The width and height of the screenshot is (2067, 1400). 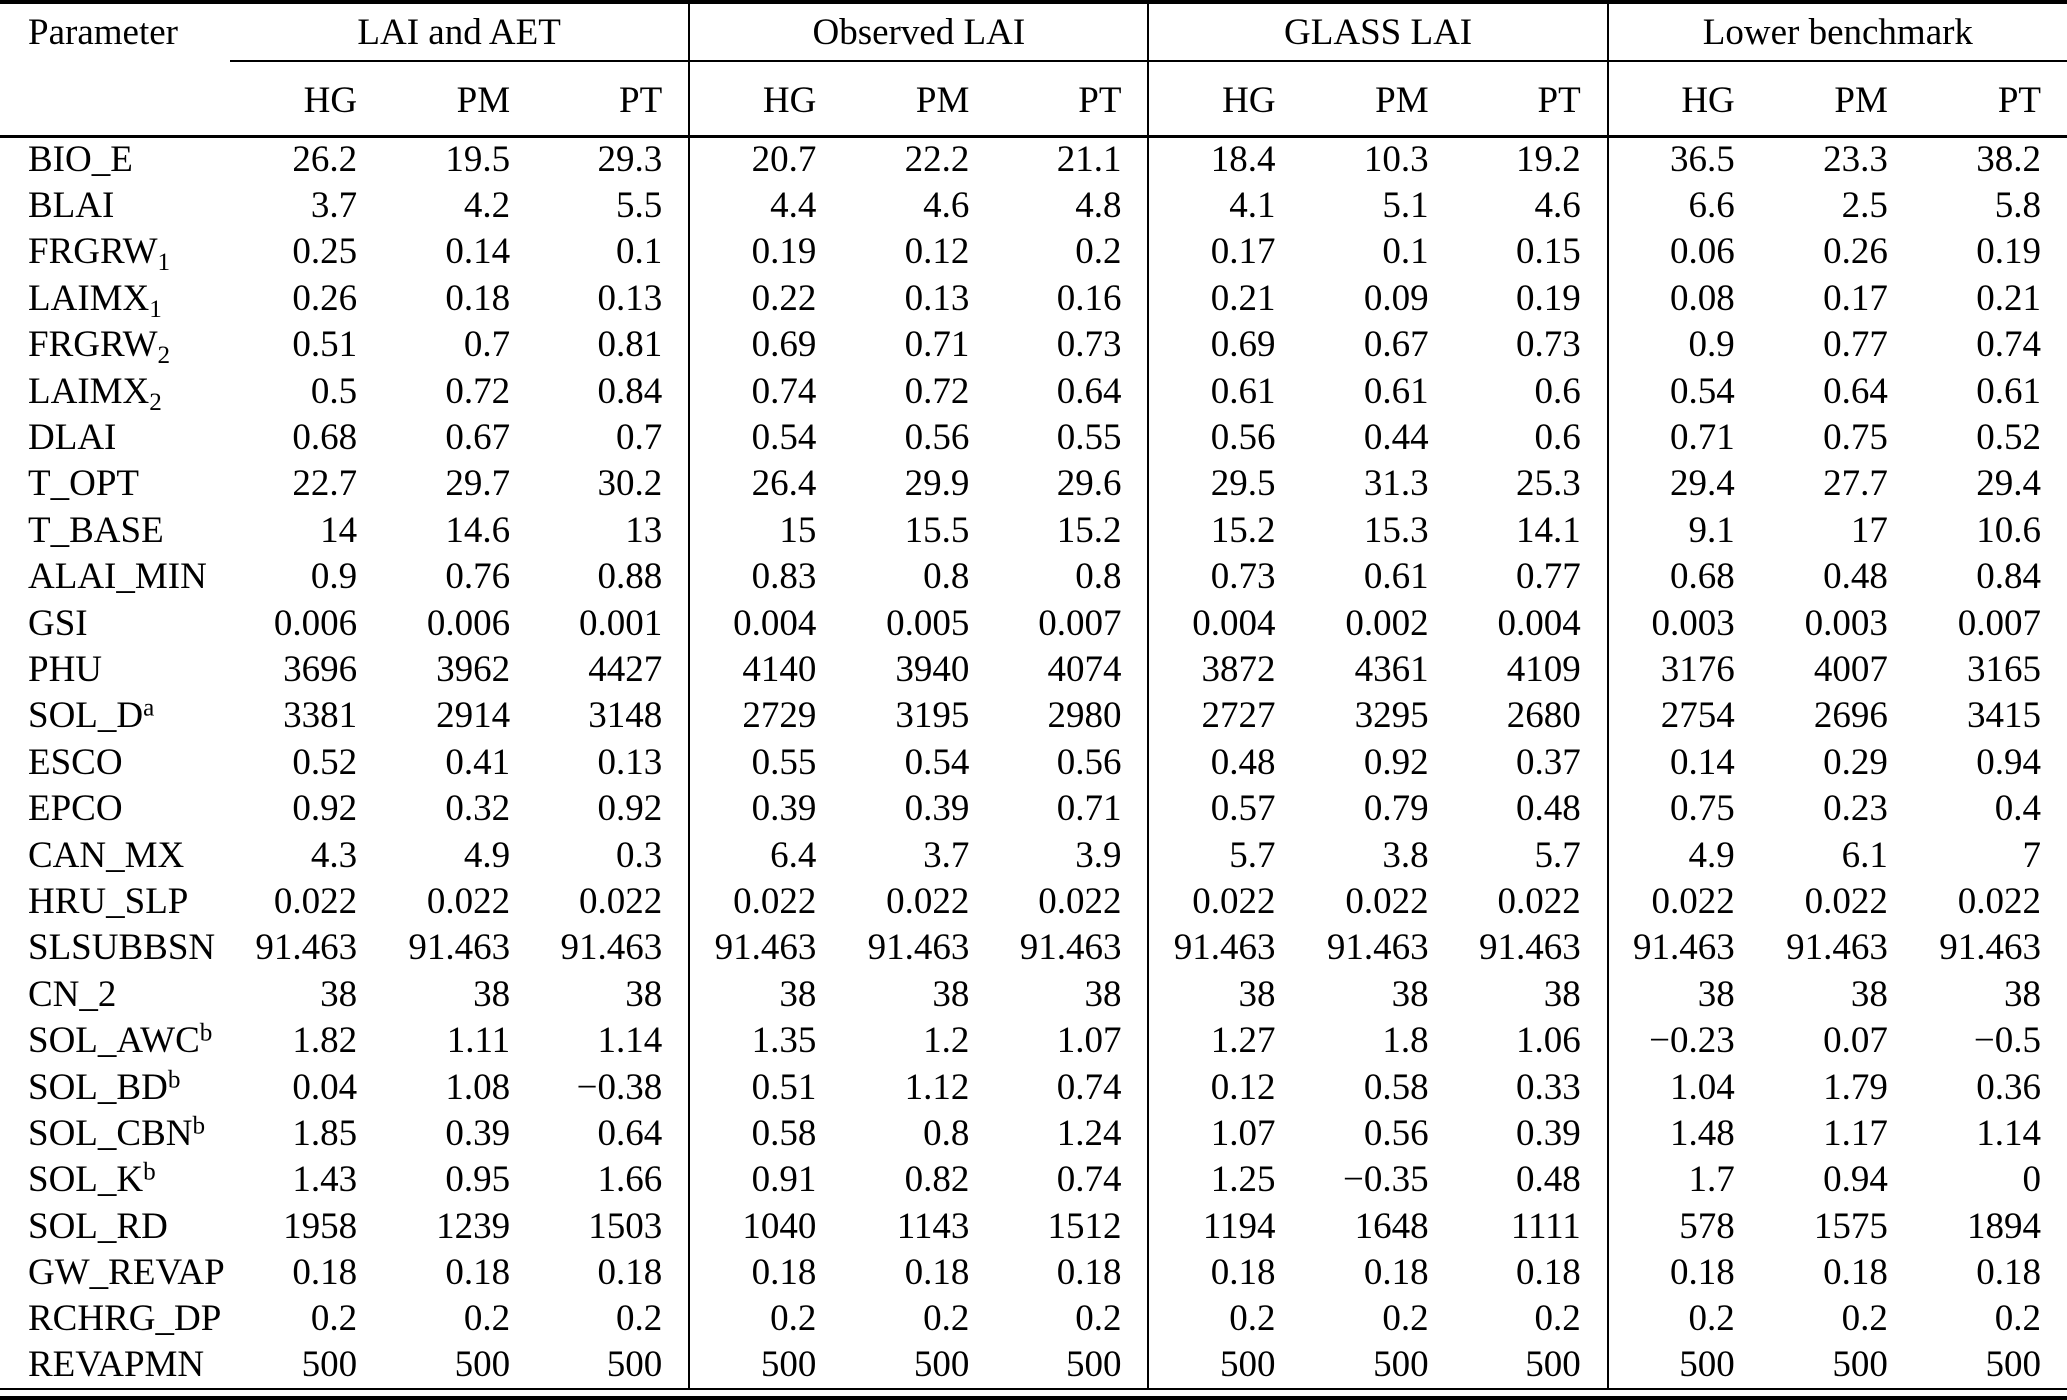 I want to click on value-cell: 0.76, so click(x=478, y=577).